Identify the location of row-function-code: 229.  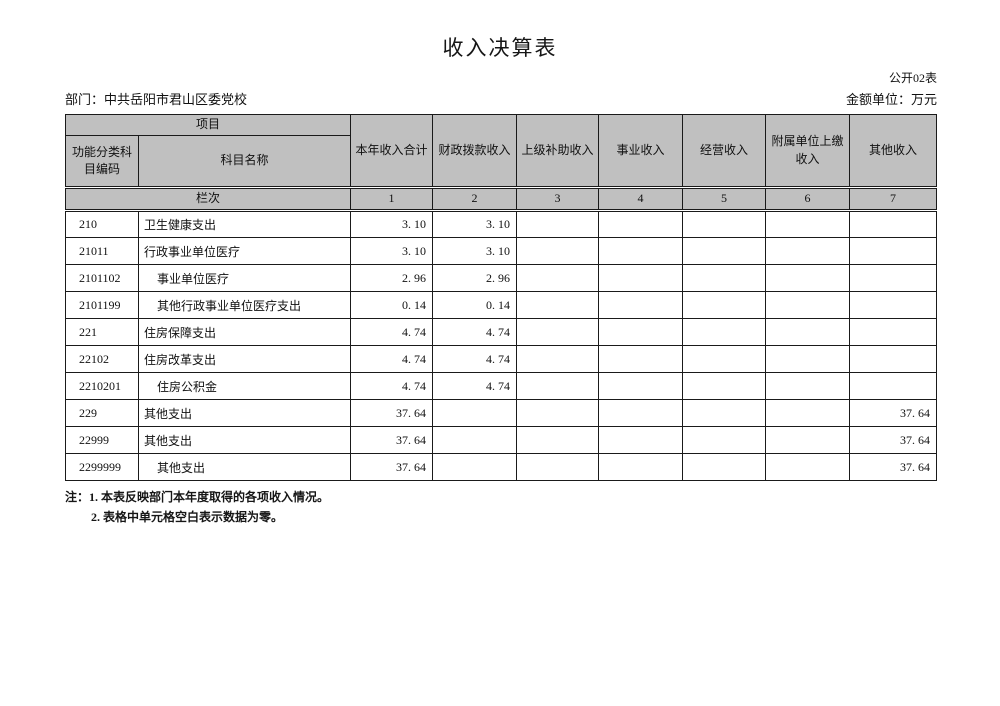
(102, 413).